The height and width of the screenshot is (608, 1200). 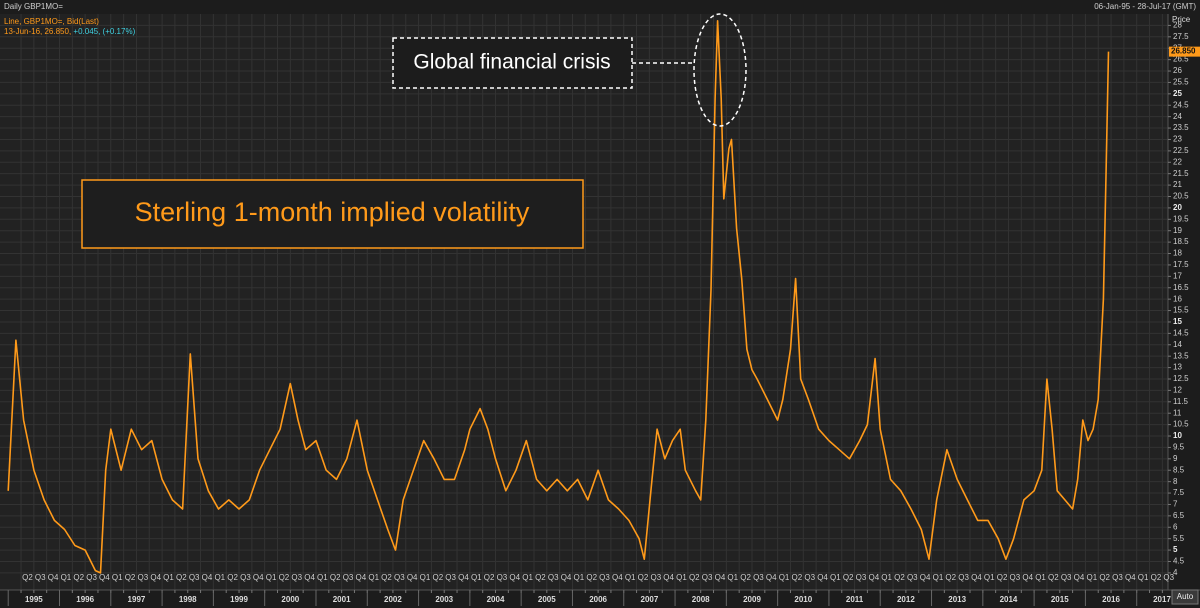 What do you see at coordinates (1177, 70) in the screenshot?
I see `y-tick-label: 26` at bounding box center [1177, 70].